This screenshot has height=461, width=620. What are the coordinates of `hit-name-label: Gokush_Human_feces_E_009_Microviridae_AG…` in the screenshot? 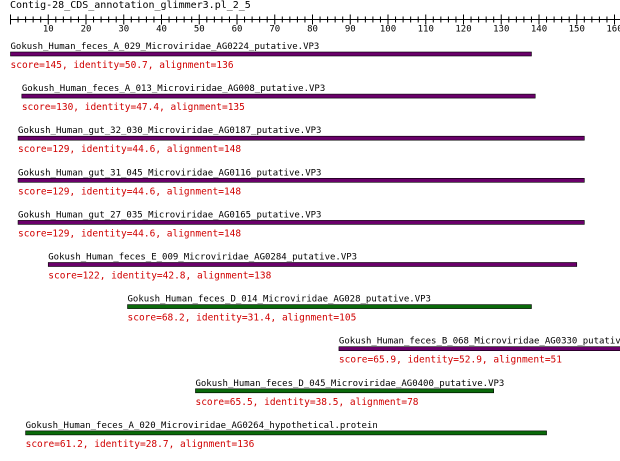 It's located at (202, 258).